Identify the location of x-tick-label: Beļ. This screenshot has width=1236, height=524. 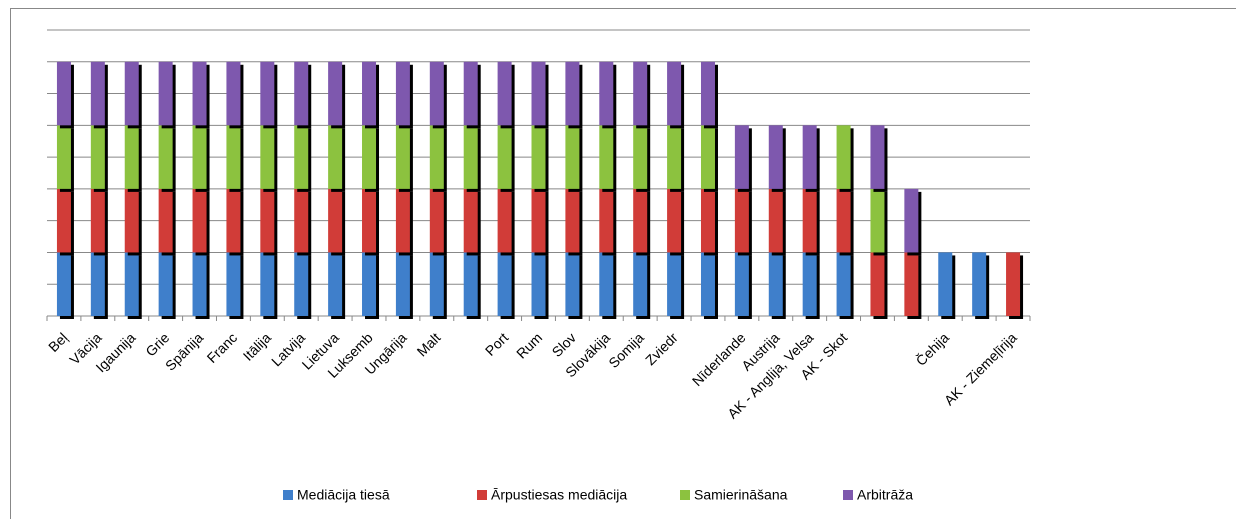
(58, 342).